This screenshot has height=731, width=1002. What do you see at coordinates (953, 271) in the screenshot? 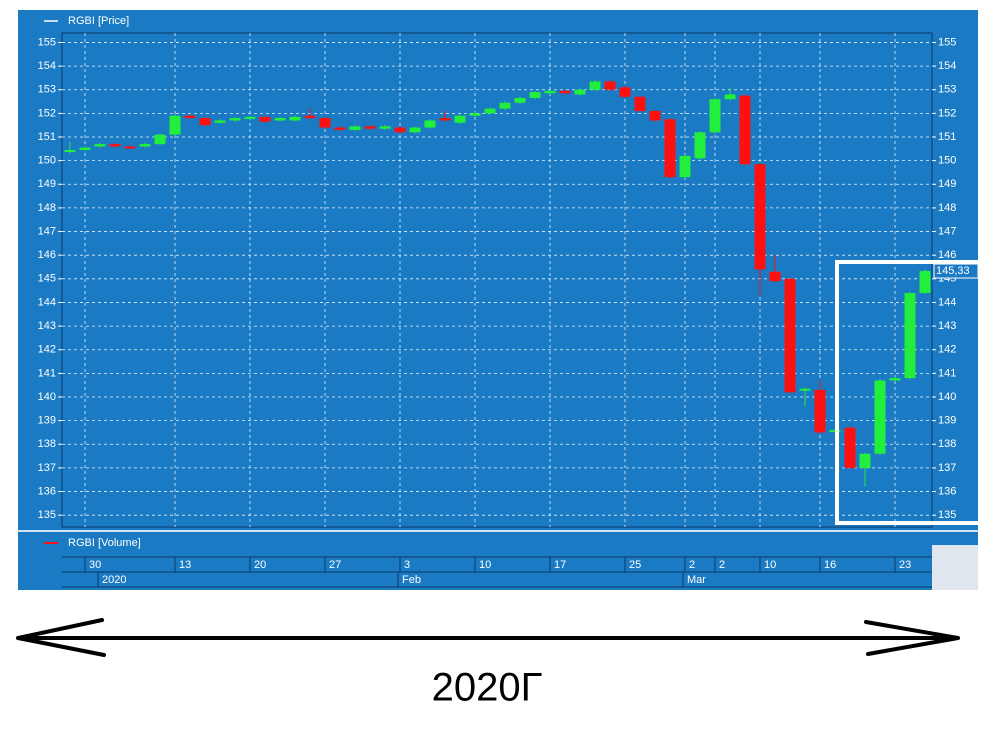
I see `last-value-label: 145,33` at bounding box center [953, 271].